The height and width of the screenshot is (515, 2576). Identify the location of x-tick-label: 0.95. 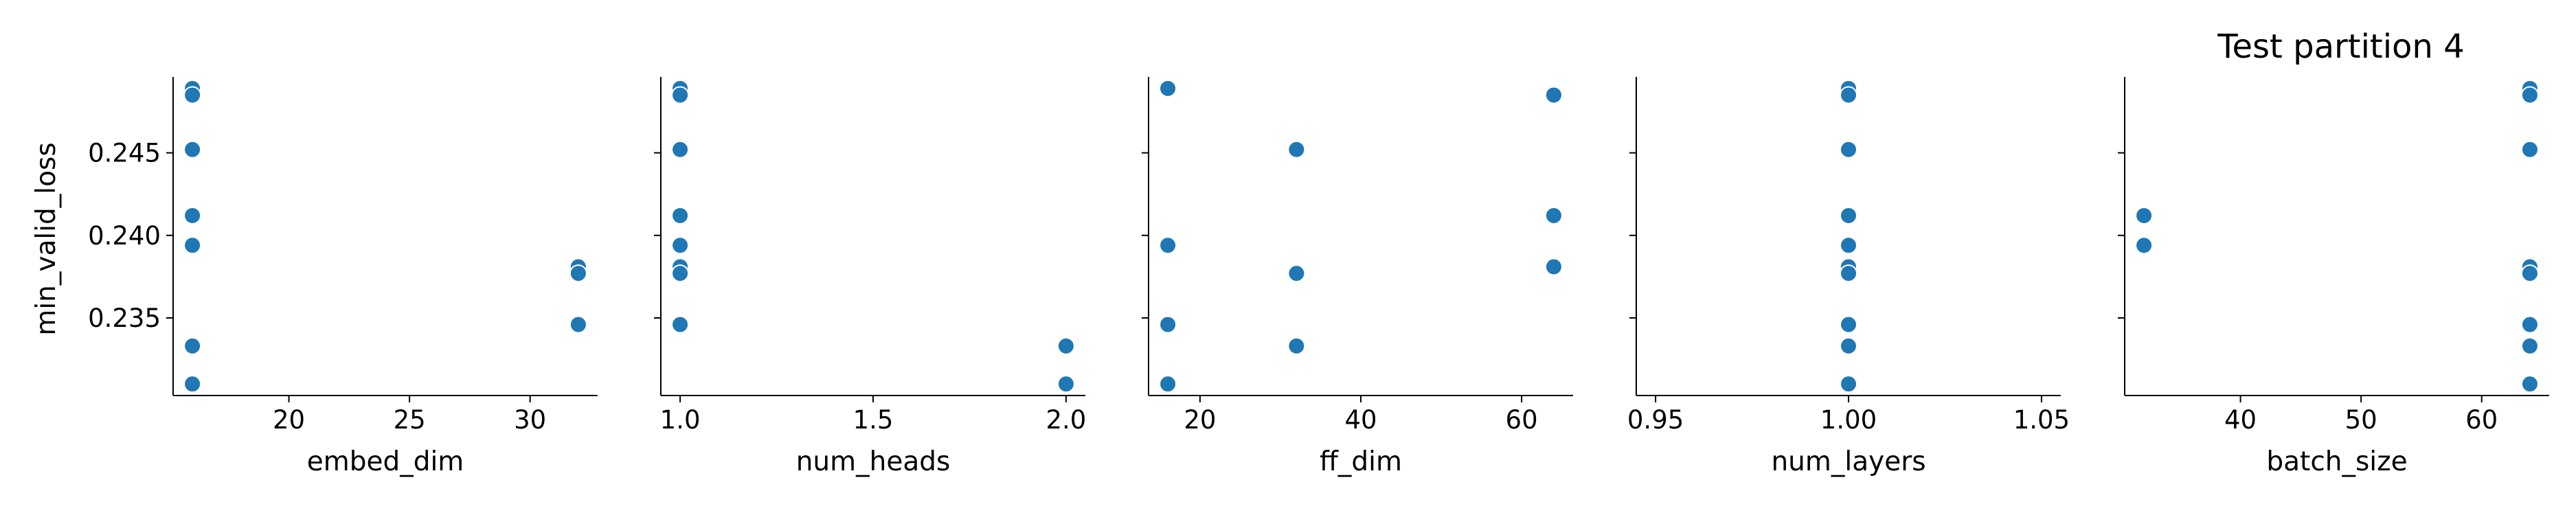
(1655, 420).